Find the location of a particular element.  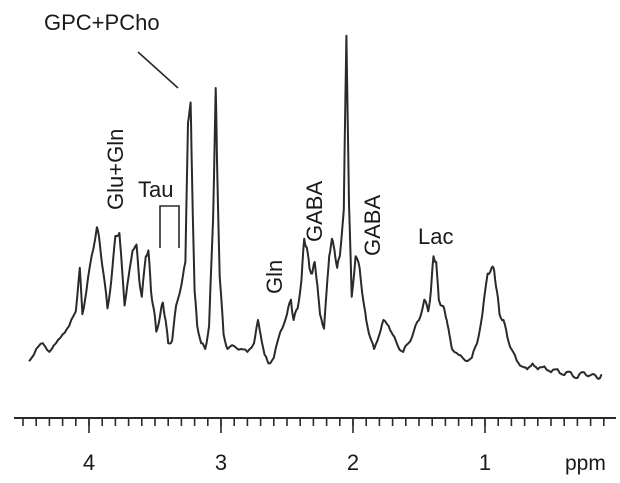

x-axis-tick-label: 2 is located at coordinates (353, 462).